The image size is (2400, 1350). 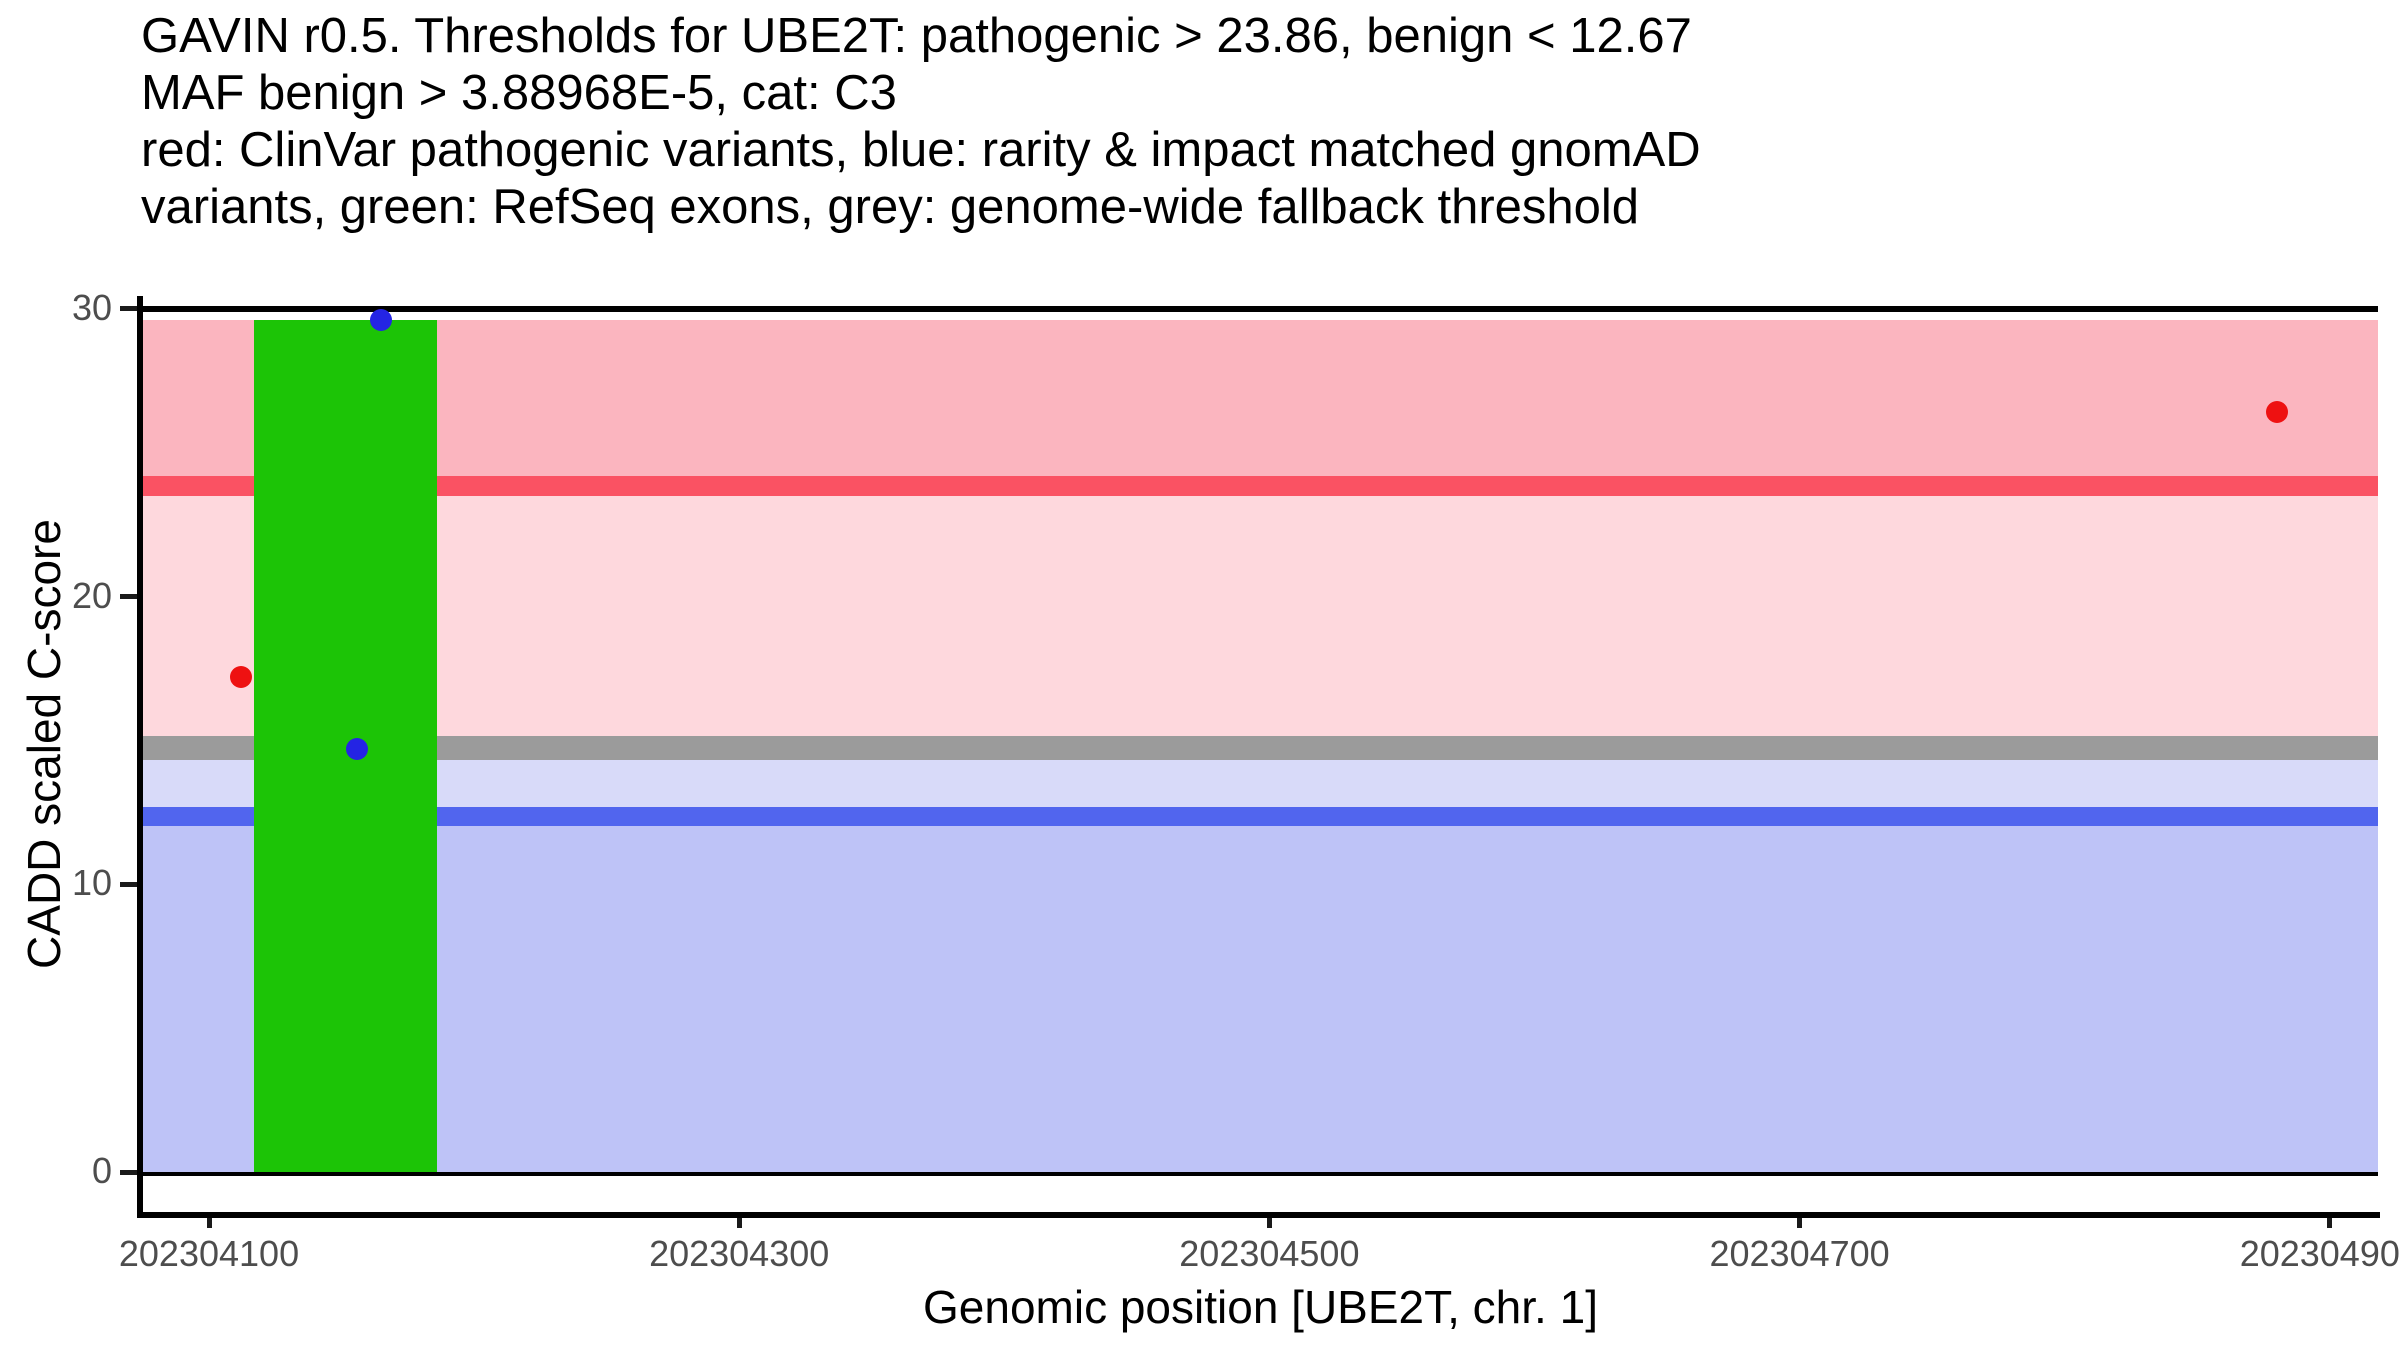 What do you see at coordinates (1260, 783) in the screenshot?
I see `uncertain-zone-lower-band` at bounding box center [1260, 783].